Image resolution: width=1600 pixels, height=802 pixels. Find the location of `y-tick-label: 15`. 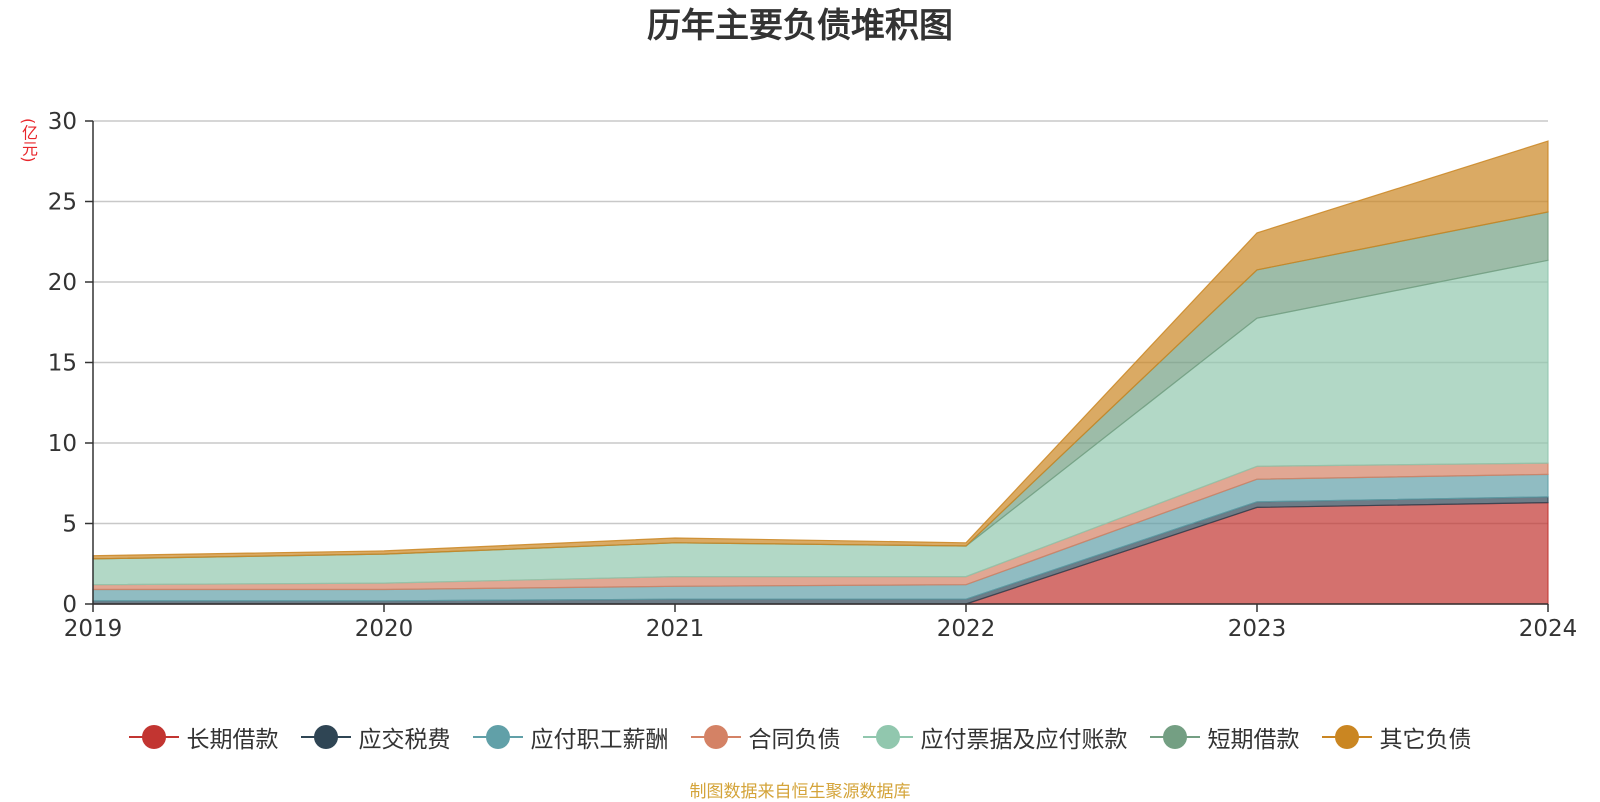

y-tick-label: 15 is located at coordinates (62, 364).